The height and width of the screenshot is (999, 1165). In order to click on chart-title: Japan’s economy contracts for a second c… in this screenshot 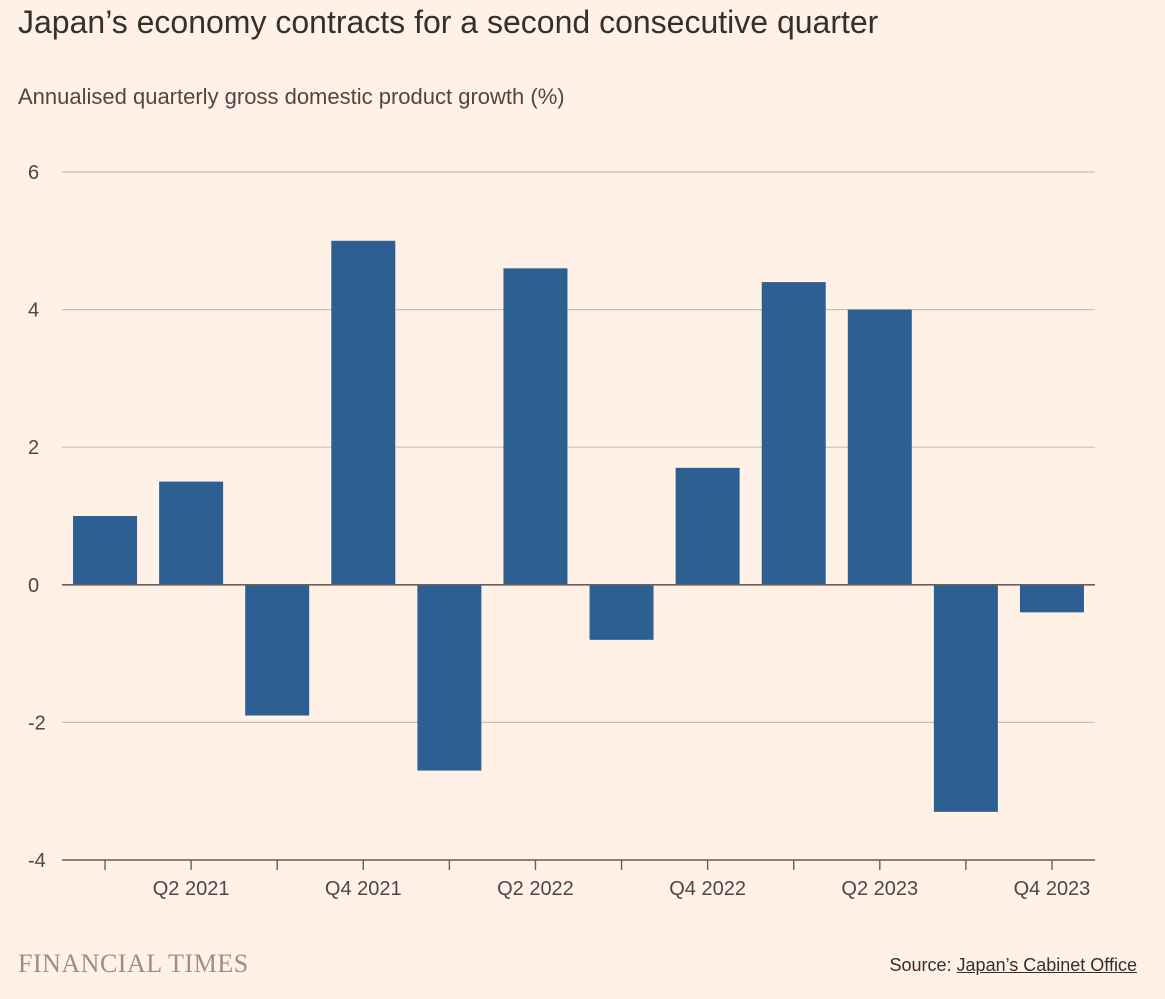, I will do `click(448, 22)`.